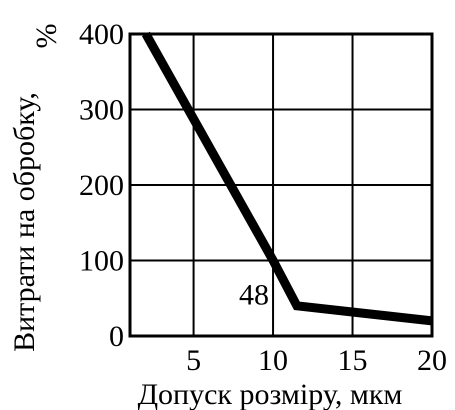  I want to click on y-tick-labels: 0 100 200 300 400, so click(101, 185).